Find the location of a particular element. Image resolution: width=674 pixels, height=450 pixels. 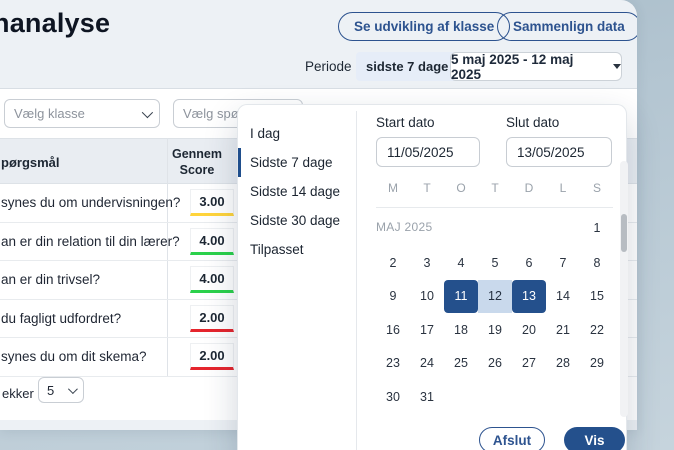

calendar-week-row: 30 31 is located at coordinates (495, 397).